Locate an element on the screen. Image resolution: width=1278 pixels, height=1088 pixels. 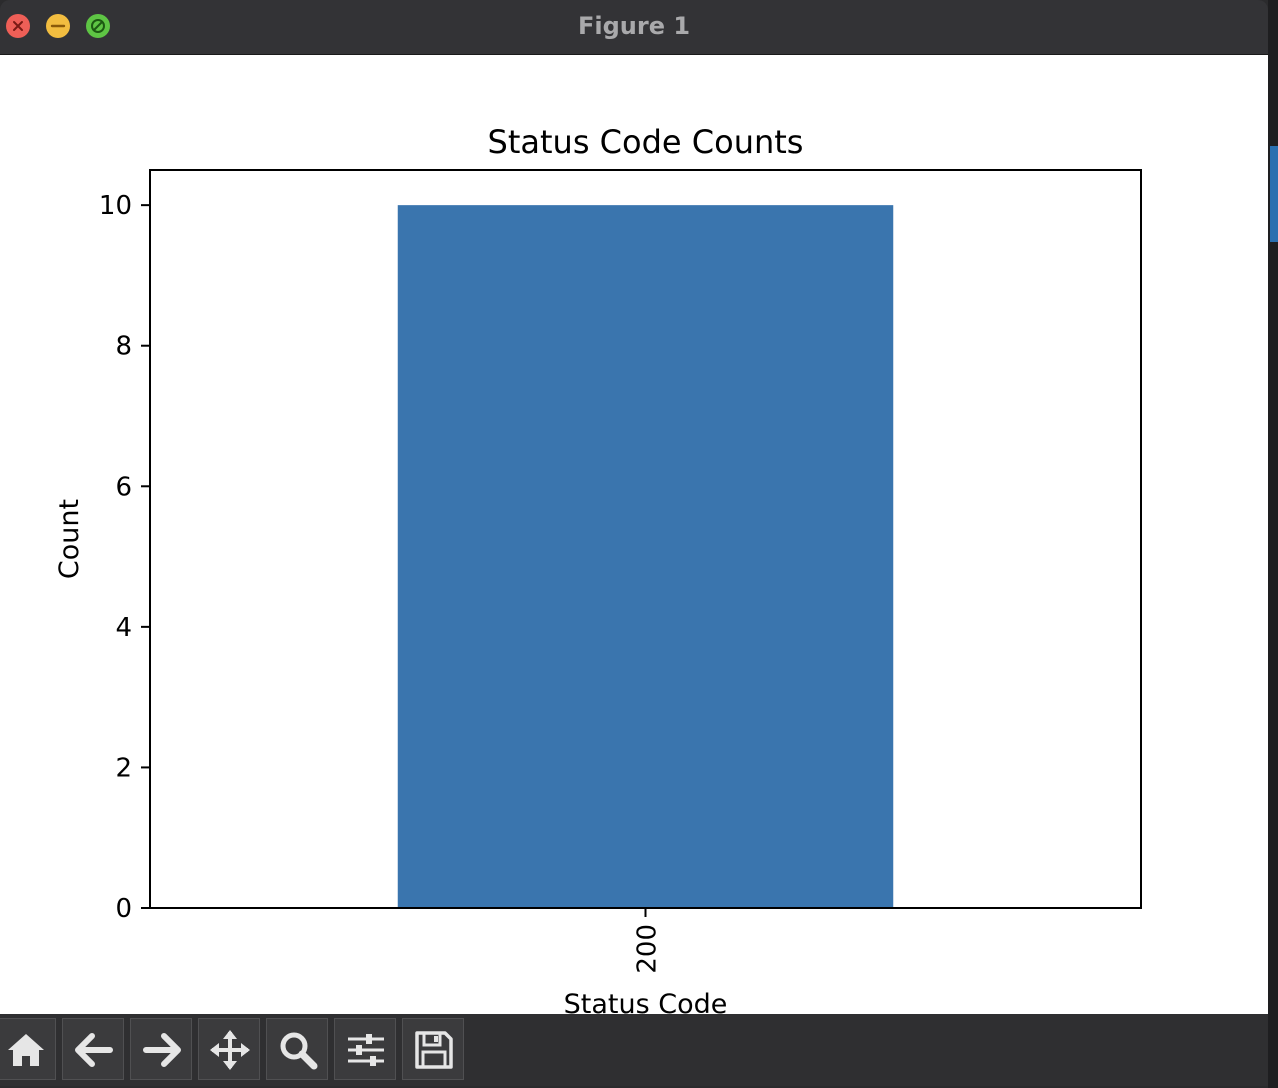
arrow-right-icon is located at coordinates (162, 1050).